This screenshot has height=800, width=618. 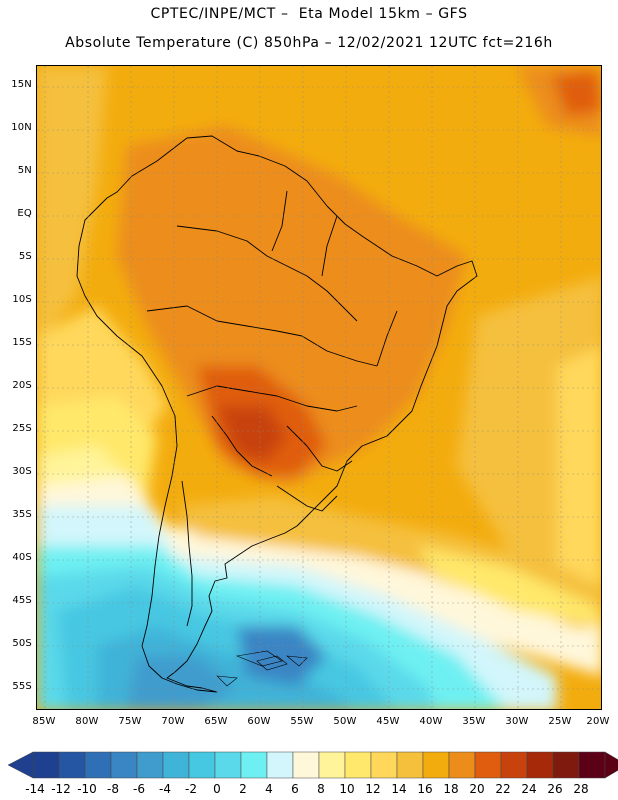 What do you see at coordinates (576, 93) in the screenshot?
I see `band-hot-ne` at bounding box center [576, 93].